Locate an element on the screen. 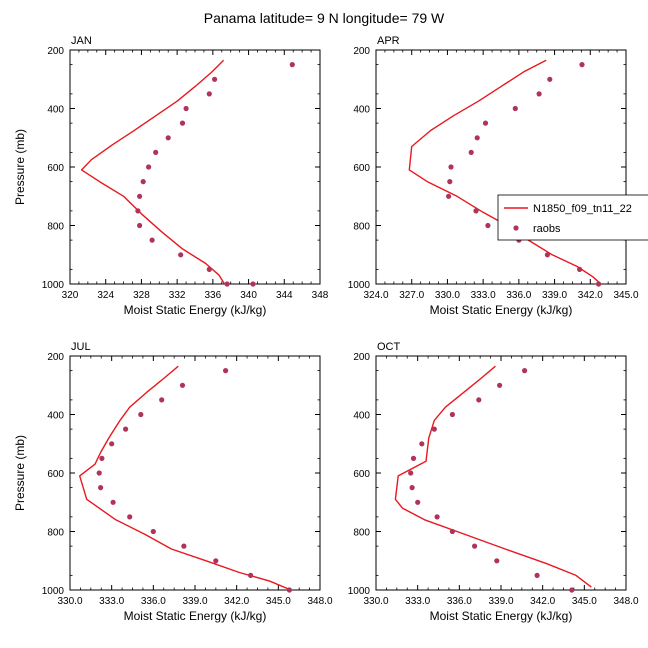  oct-ytick-label: 200 is located at coordinates (361, 357).